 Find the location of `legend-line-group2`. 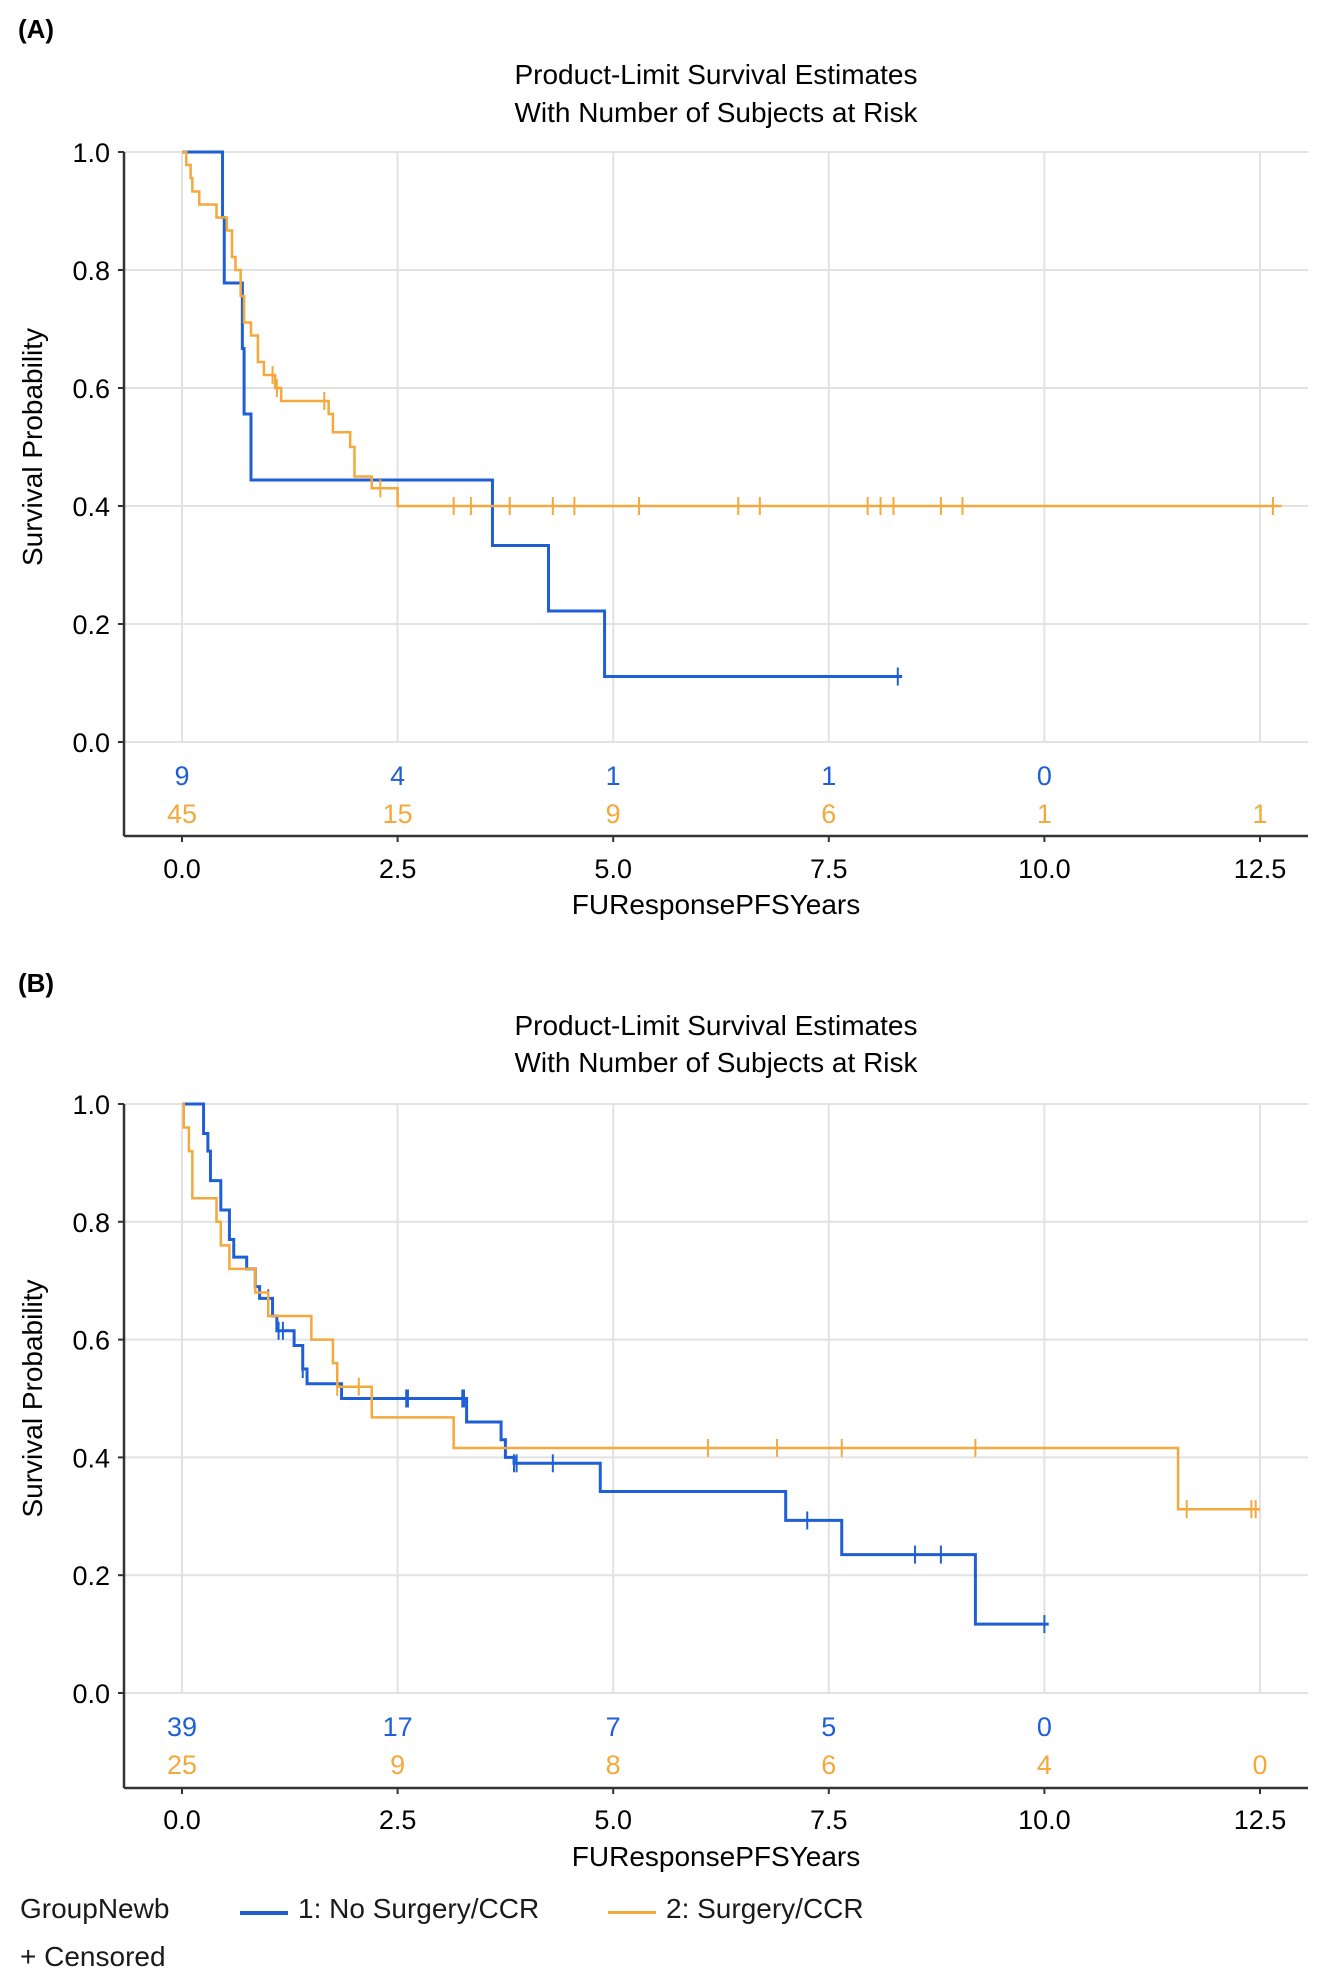

legend-line-group2 is located at coordinates (632, 1912).